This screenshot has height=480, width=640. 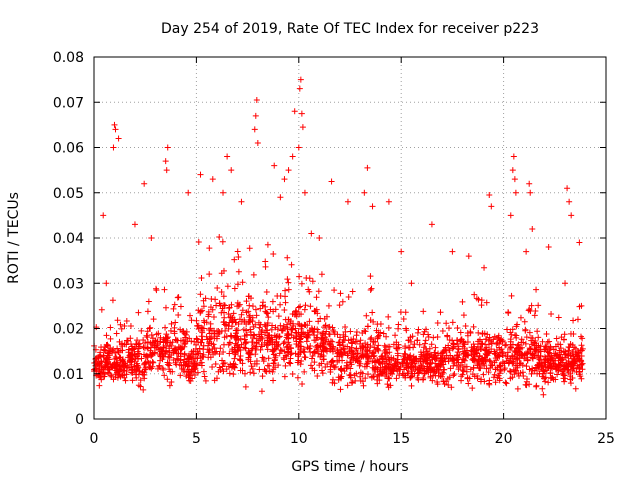 I want to click on y-tick-label: 0.07, so click(x=68, y=103).